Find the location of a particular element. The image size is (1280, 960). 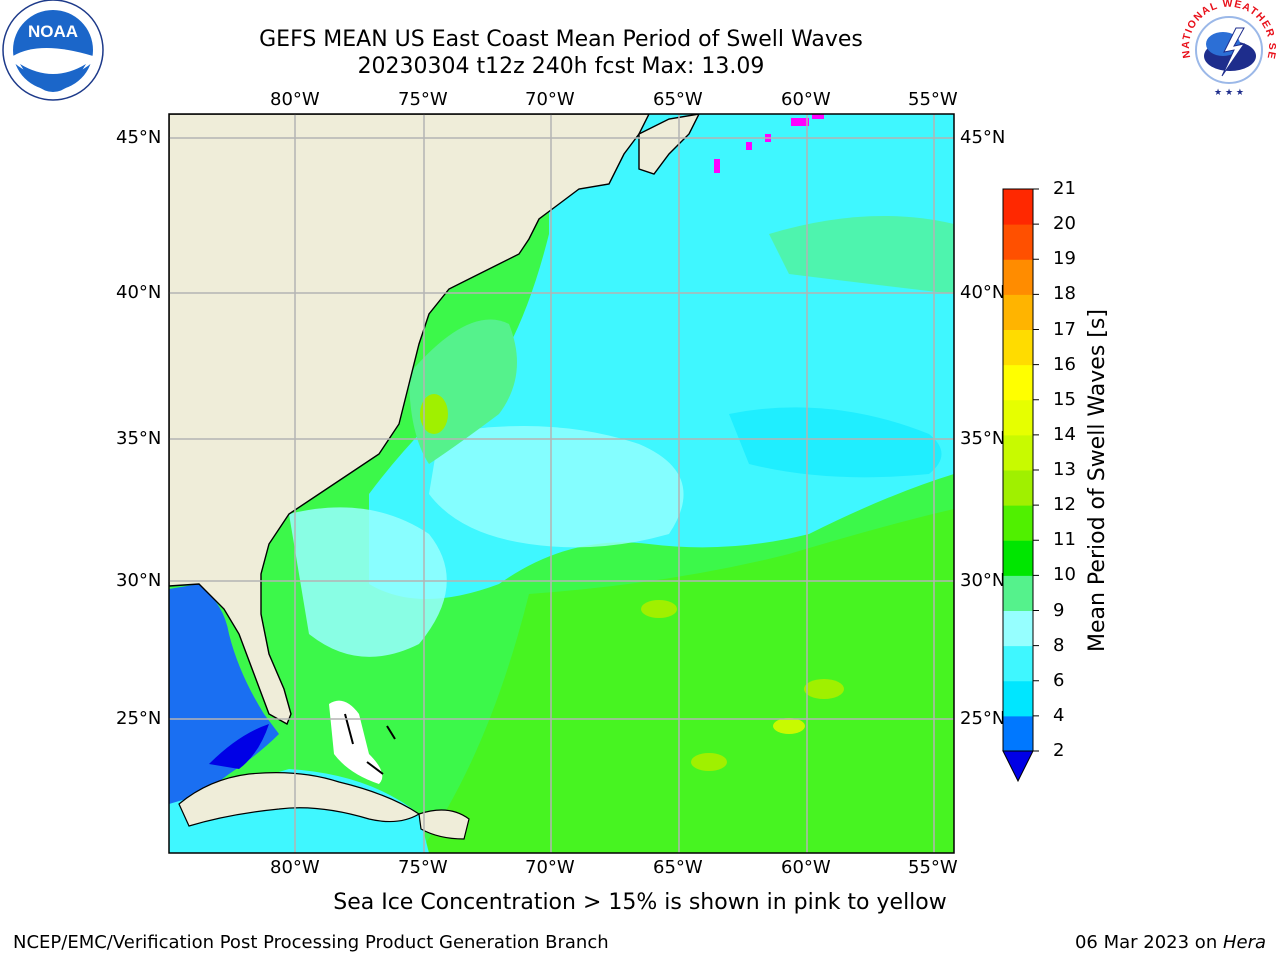

lat-tick-left: 35°N is located at coordinates (139, 438).